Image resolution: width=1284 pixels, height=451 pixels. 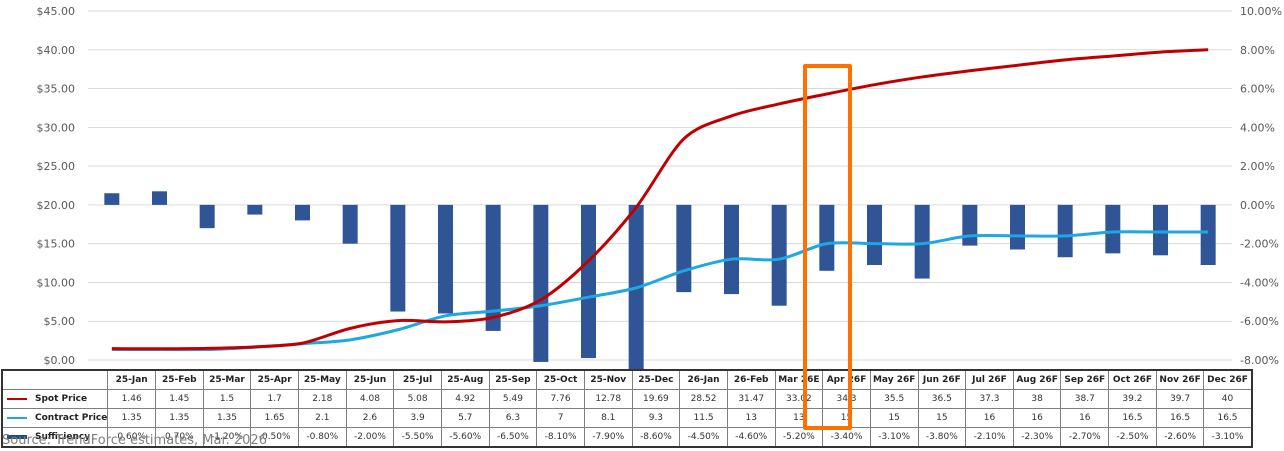 I want to click on table-cell: -5.50%, so click(x=417, y=437).